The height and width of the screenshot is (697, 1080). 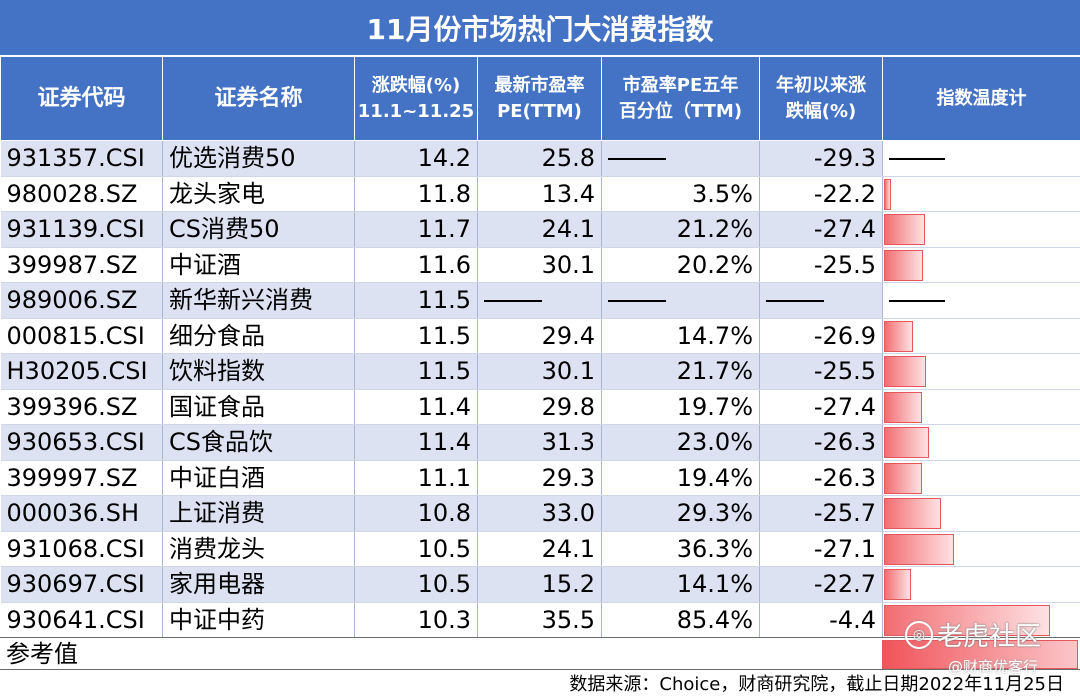 What do you see at coordinates (81, 194) in the screenshot?
I see `cell-code: 980028.SZ` at bounding box center [81, 194].